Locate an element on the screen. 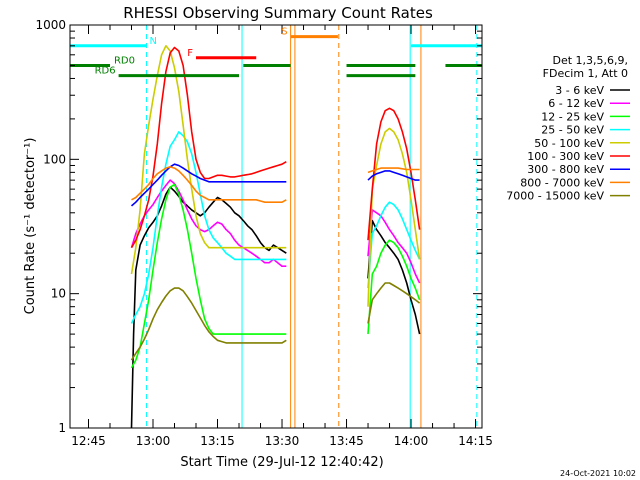  x-tick-label: 13:30 is located at coordinates (282, 441).